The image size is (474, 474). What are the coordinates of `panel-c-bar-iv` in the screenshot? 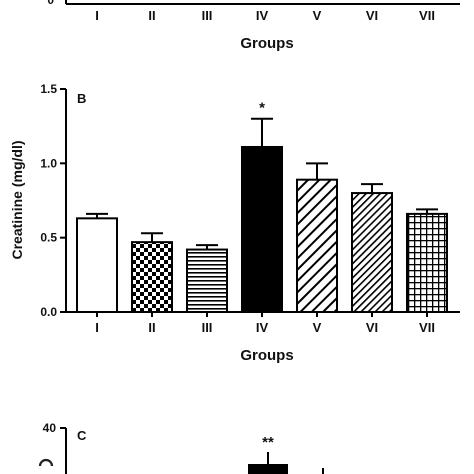 It's located at (268, 469).